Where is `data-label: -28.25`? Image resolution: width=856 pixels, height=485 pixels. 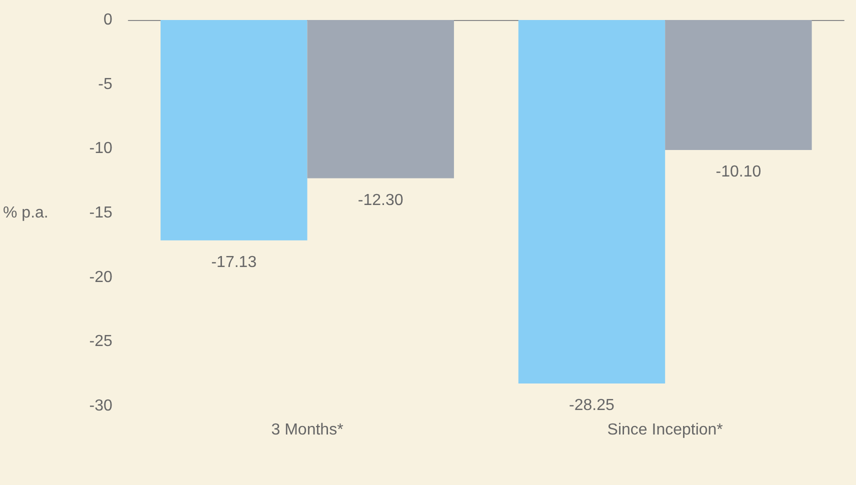 data-label: -28.25 is located at coordinates (592, 405).